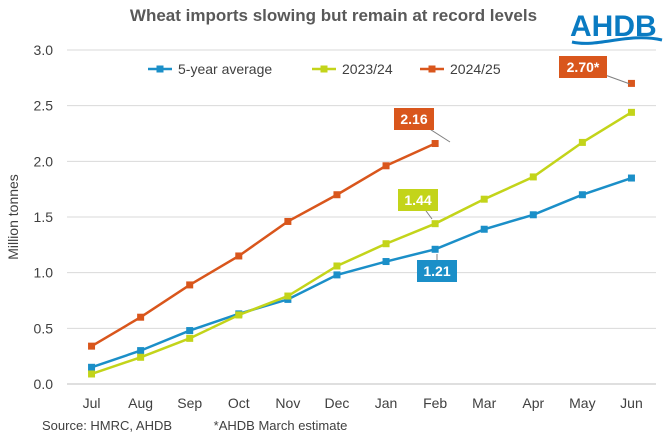 The height and width of the screenshot is (439, 667). I want to click on y-tick-label: 1.5, so click(44, 217).